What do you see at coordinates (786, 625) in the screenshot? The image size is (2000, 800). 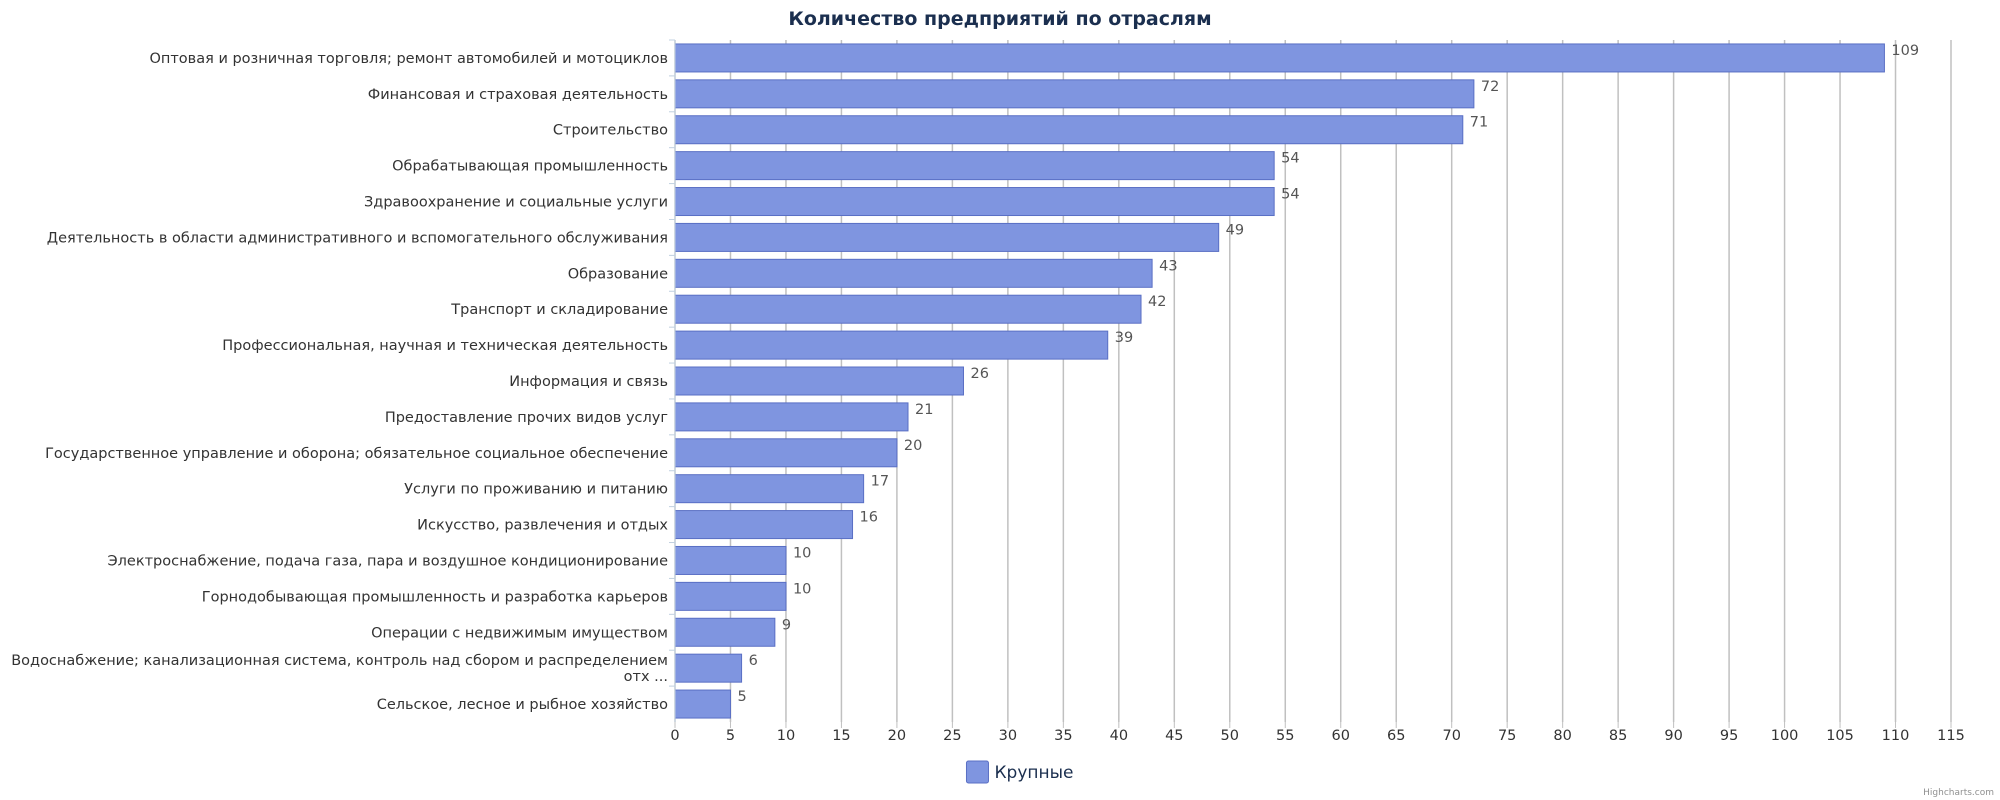 I see `data-label: 9` at bounding box center [786, 625].